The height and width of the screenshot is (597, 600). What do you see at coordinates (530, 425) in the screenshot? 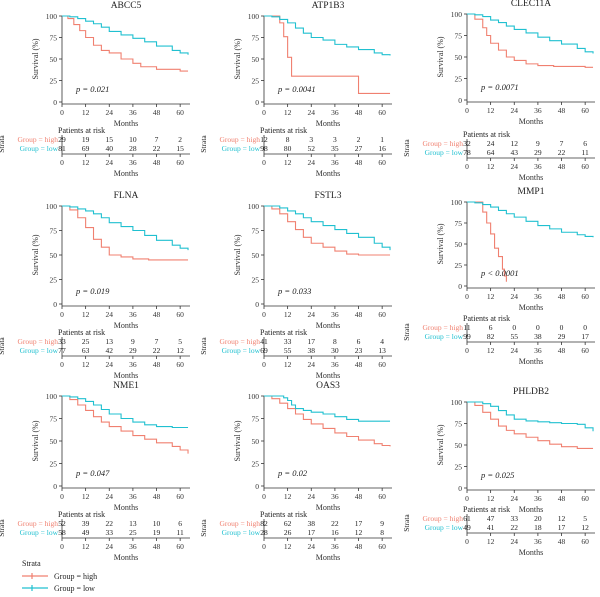
I see `km-curve-high` at bounding box center [530, 425].